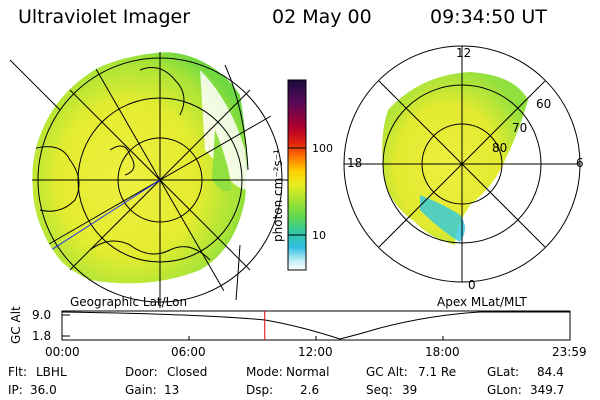  I want to click on altitude-curve, so click(315, 325).